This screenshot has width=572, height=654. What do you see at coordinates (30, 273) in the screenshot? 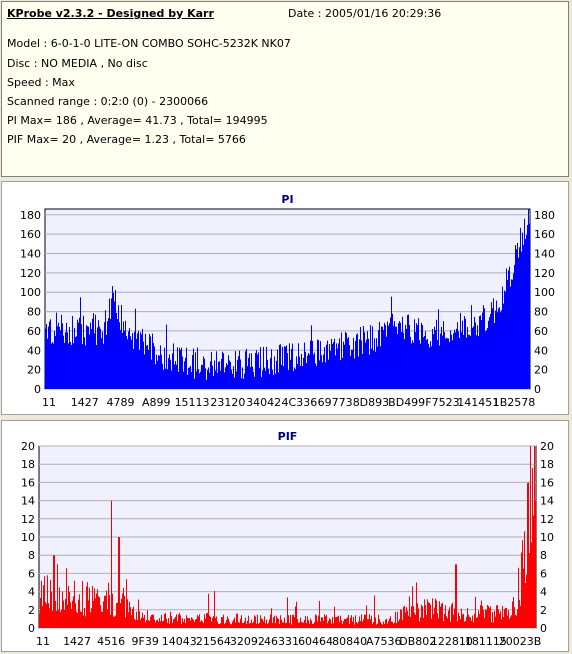
I see `y-tick-label-left: 120` at bounding box center [30, 273].